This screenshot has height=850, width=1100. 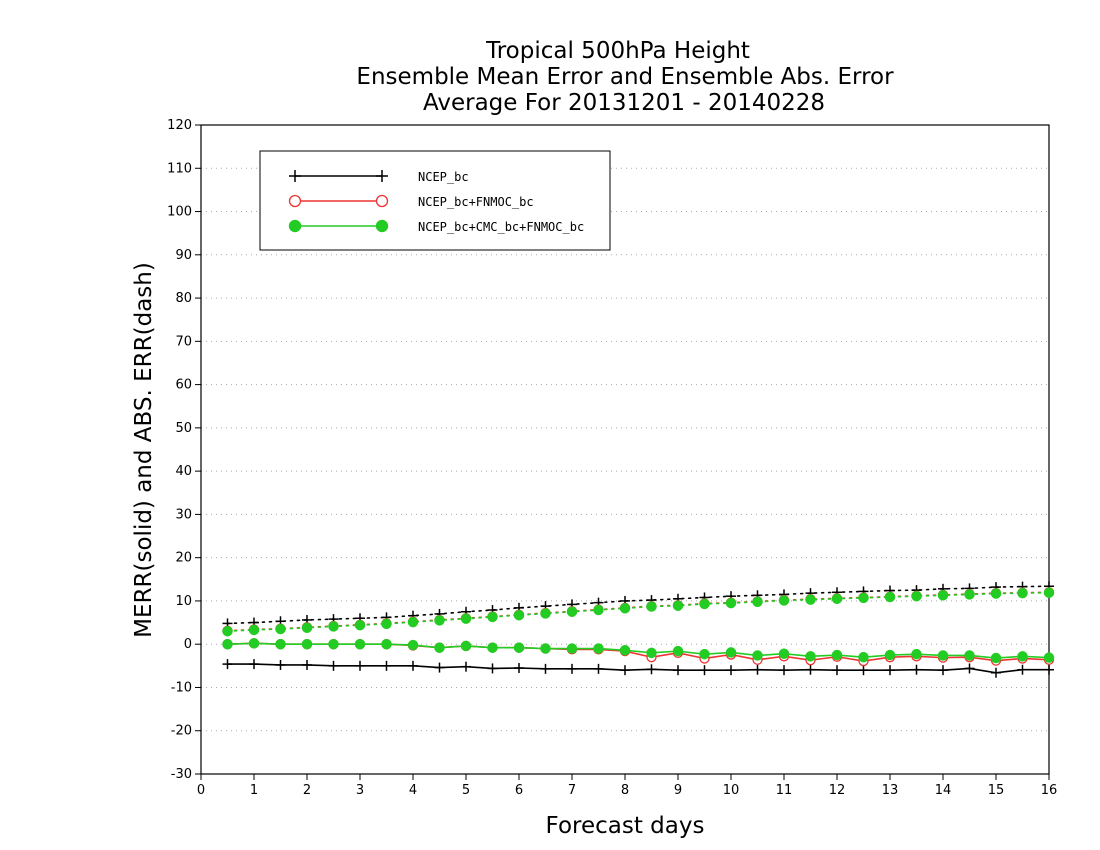 What do you see at coordinates (183, 385) in the screenshot?
I see `y-tick-label: 60` at bounding box center [183, 385].